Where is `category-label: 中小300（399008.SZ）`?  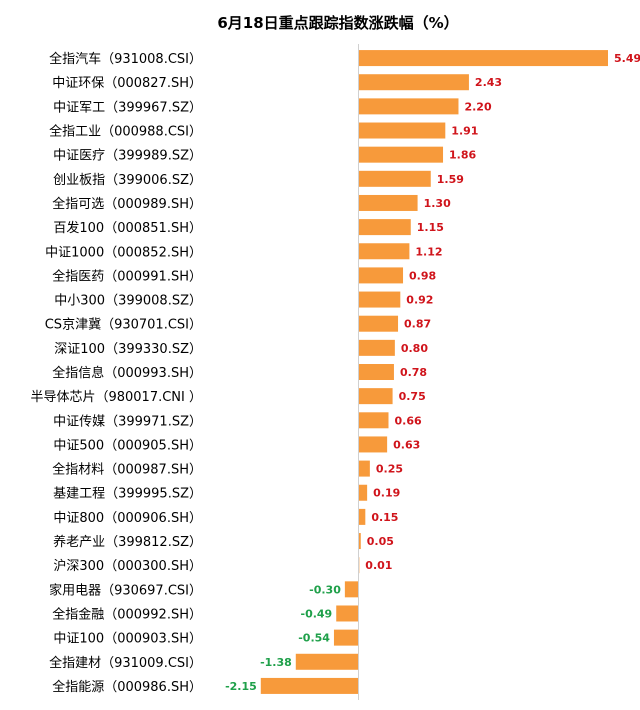 category-label: 中小300（399008.SZ） is located at coordinates (128, 301).